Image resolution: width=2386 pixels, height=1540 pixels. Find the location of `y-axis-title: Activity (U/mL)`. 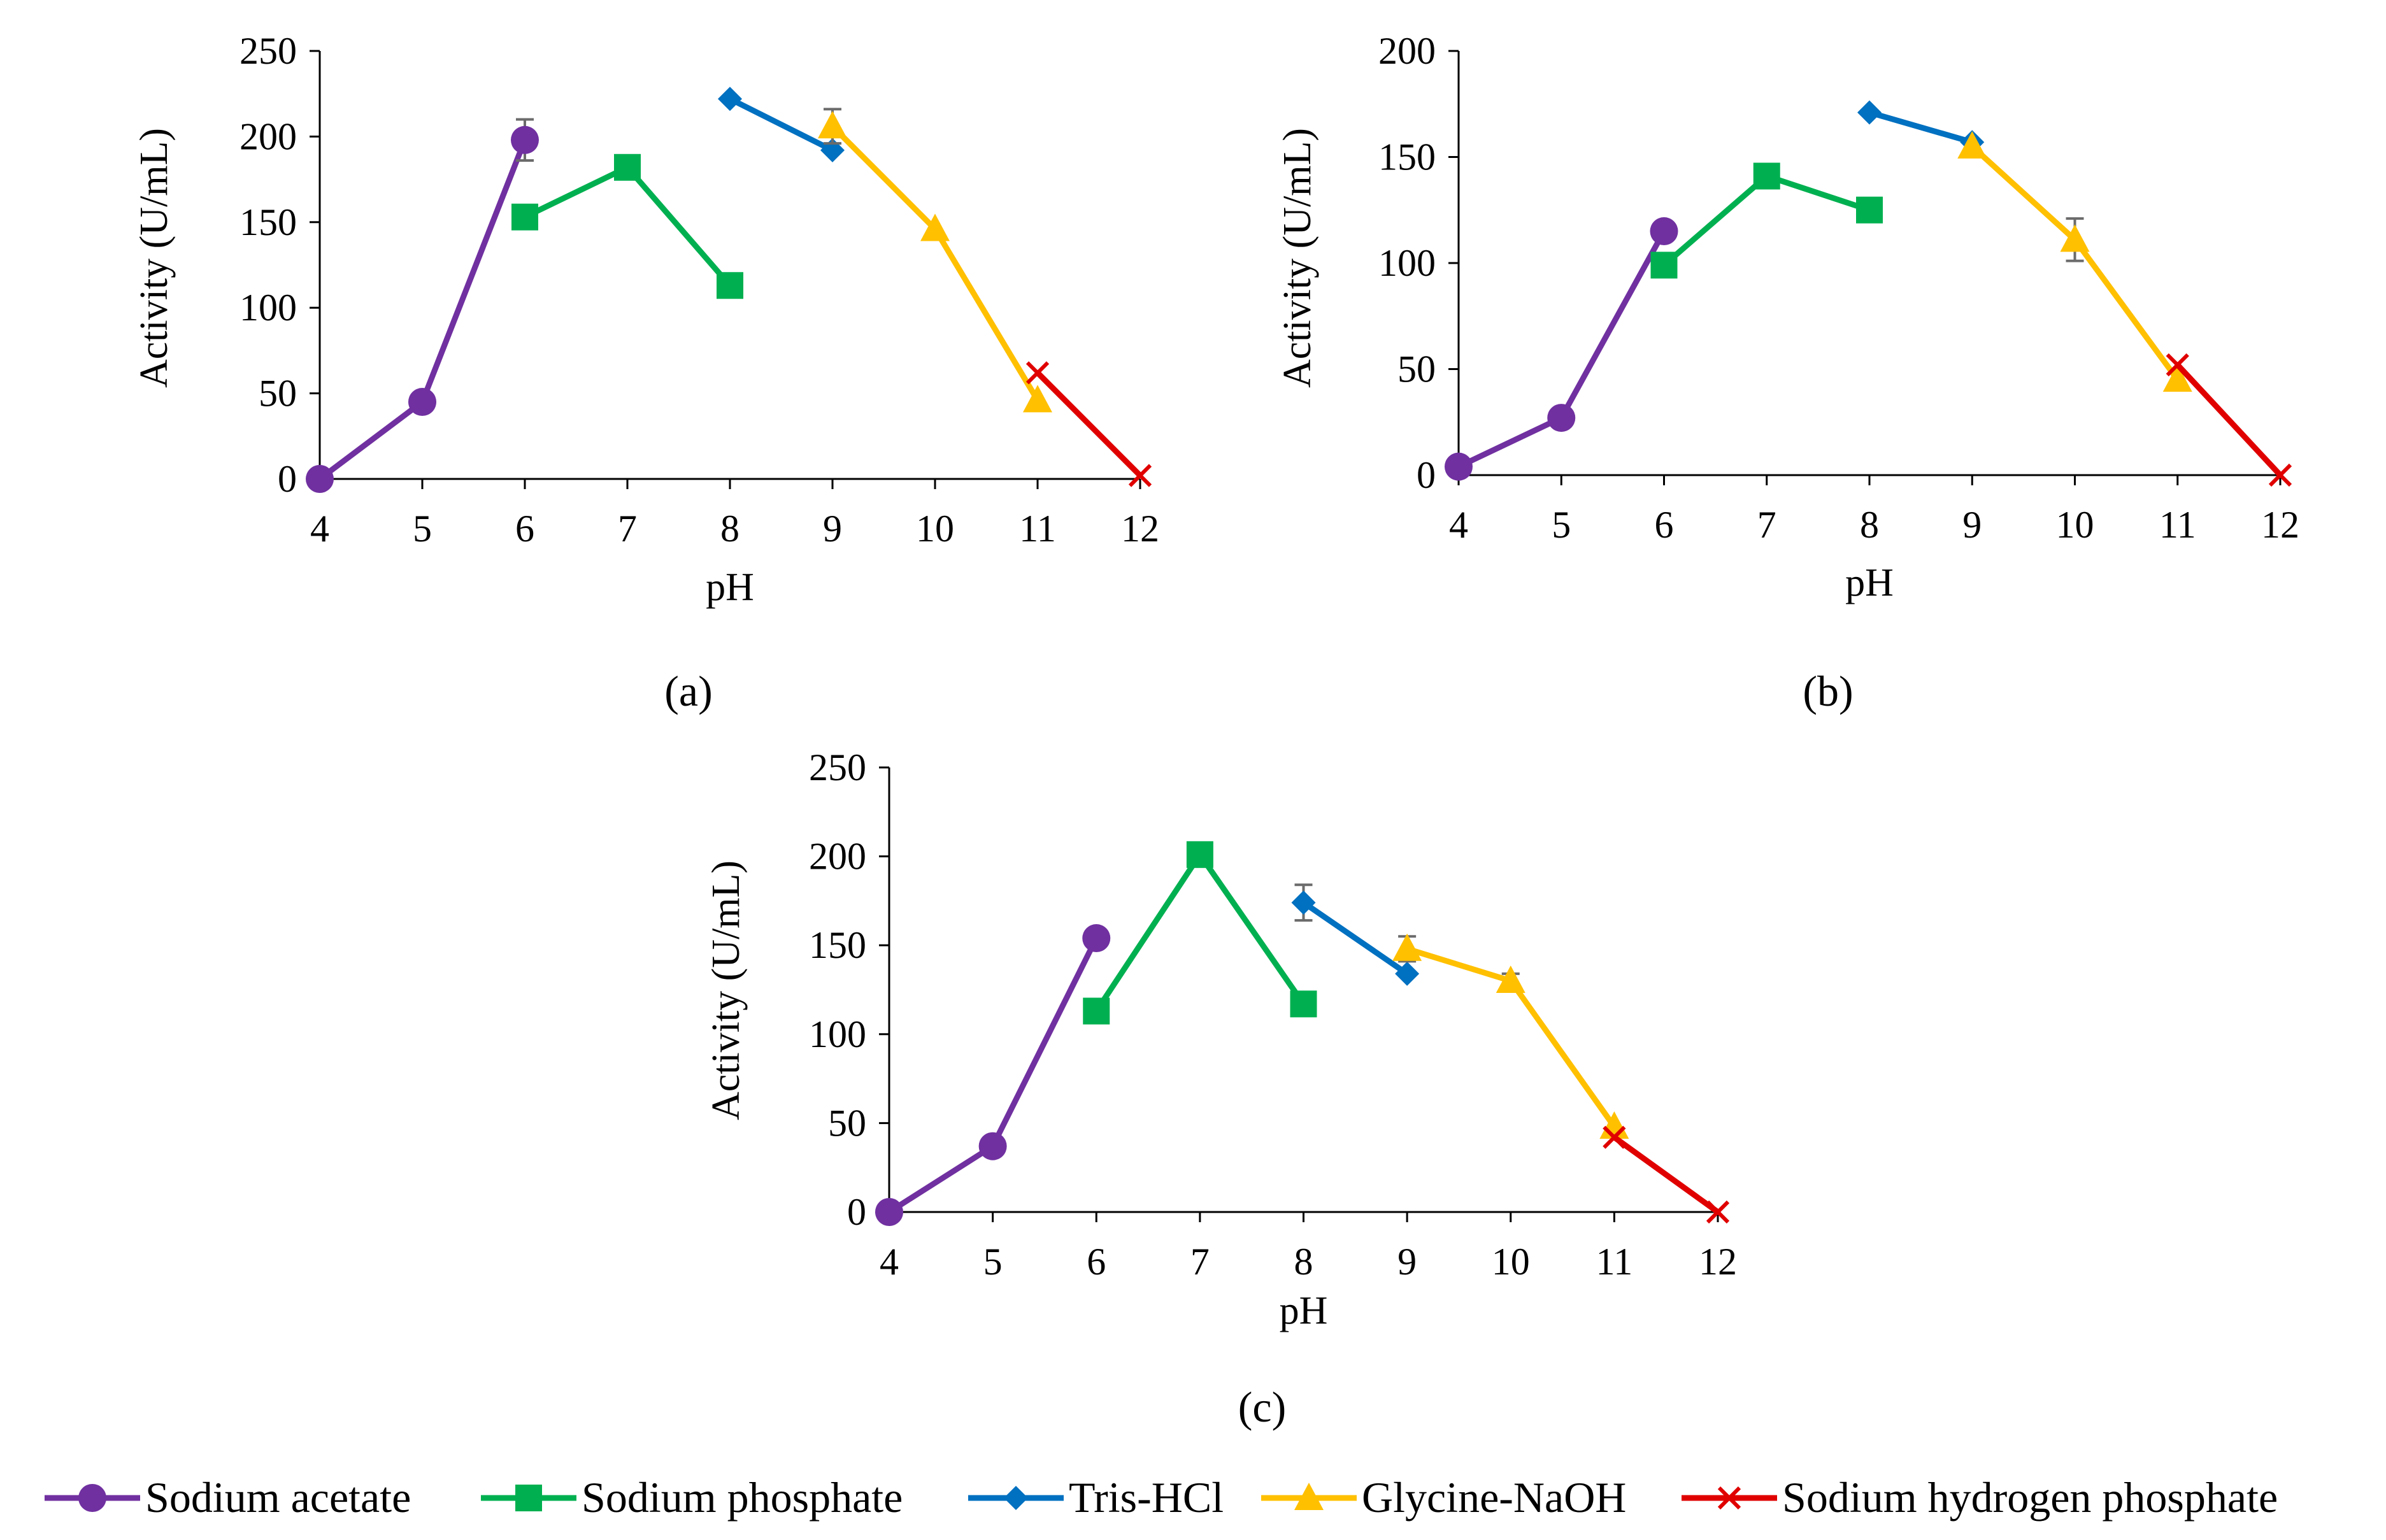

y-axis-title: Activity (U/mL) is located at coordinates (154, 258).